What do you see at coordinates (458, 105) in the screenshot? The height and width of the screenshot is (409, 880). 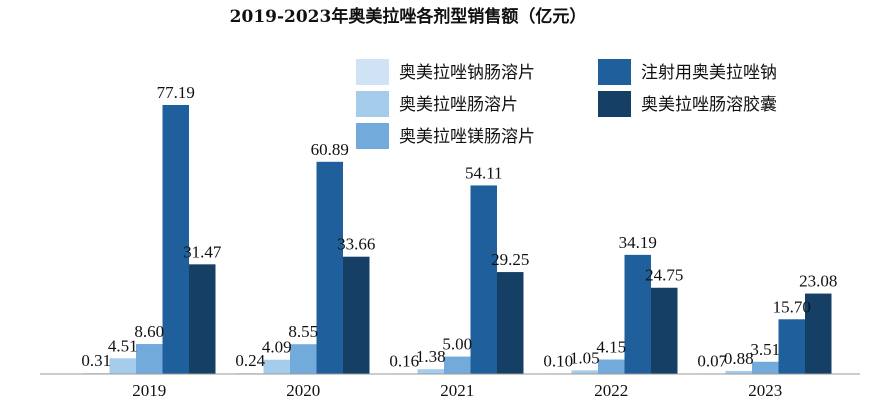 I see `legend-label-2: 奥美拉唑肠溶片` at bounding box center [458, 105].